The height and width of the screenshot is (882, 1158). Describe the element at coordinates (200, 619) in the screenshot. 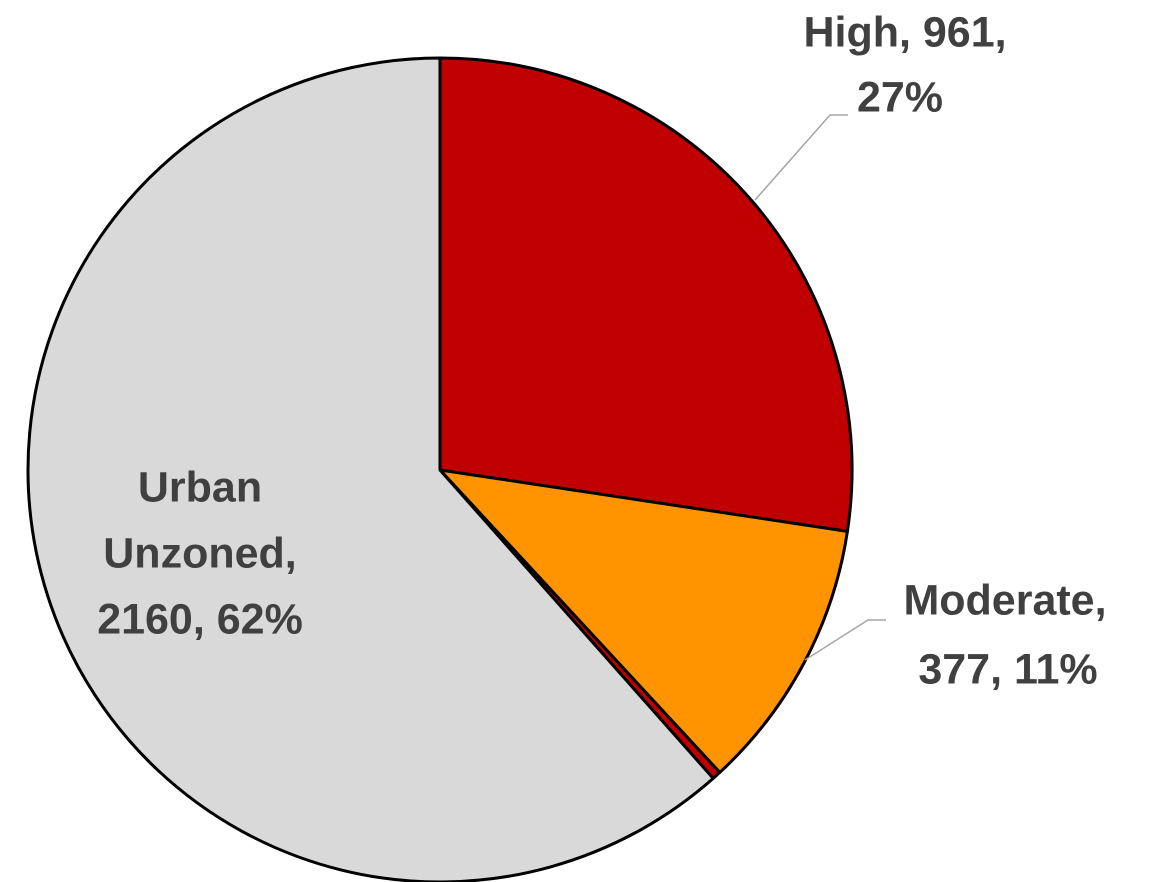

I see `data-label: 2160, 62%` at that location.